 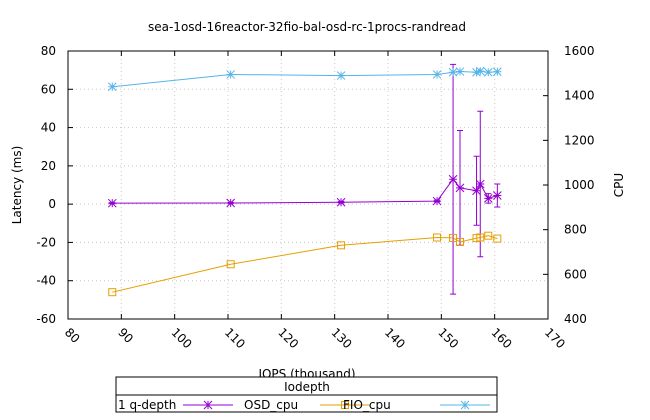 What do you see at coordinates (367, 405) in the screenshot?
I see `legend-entry-label: FIO_cpu` at bounding box center [367, 405].